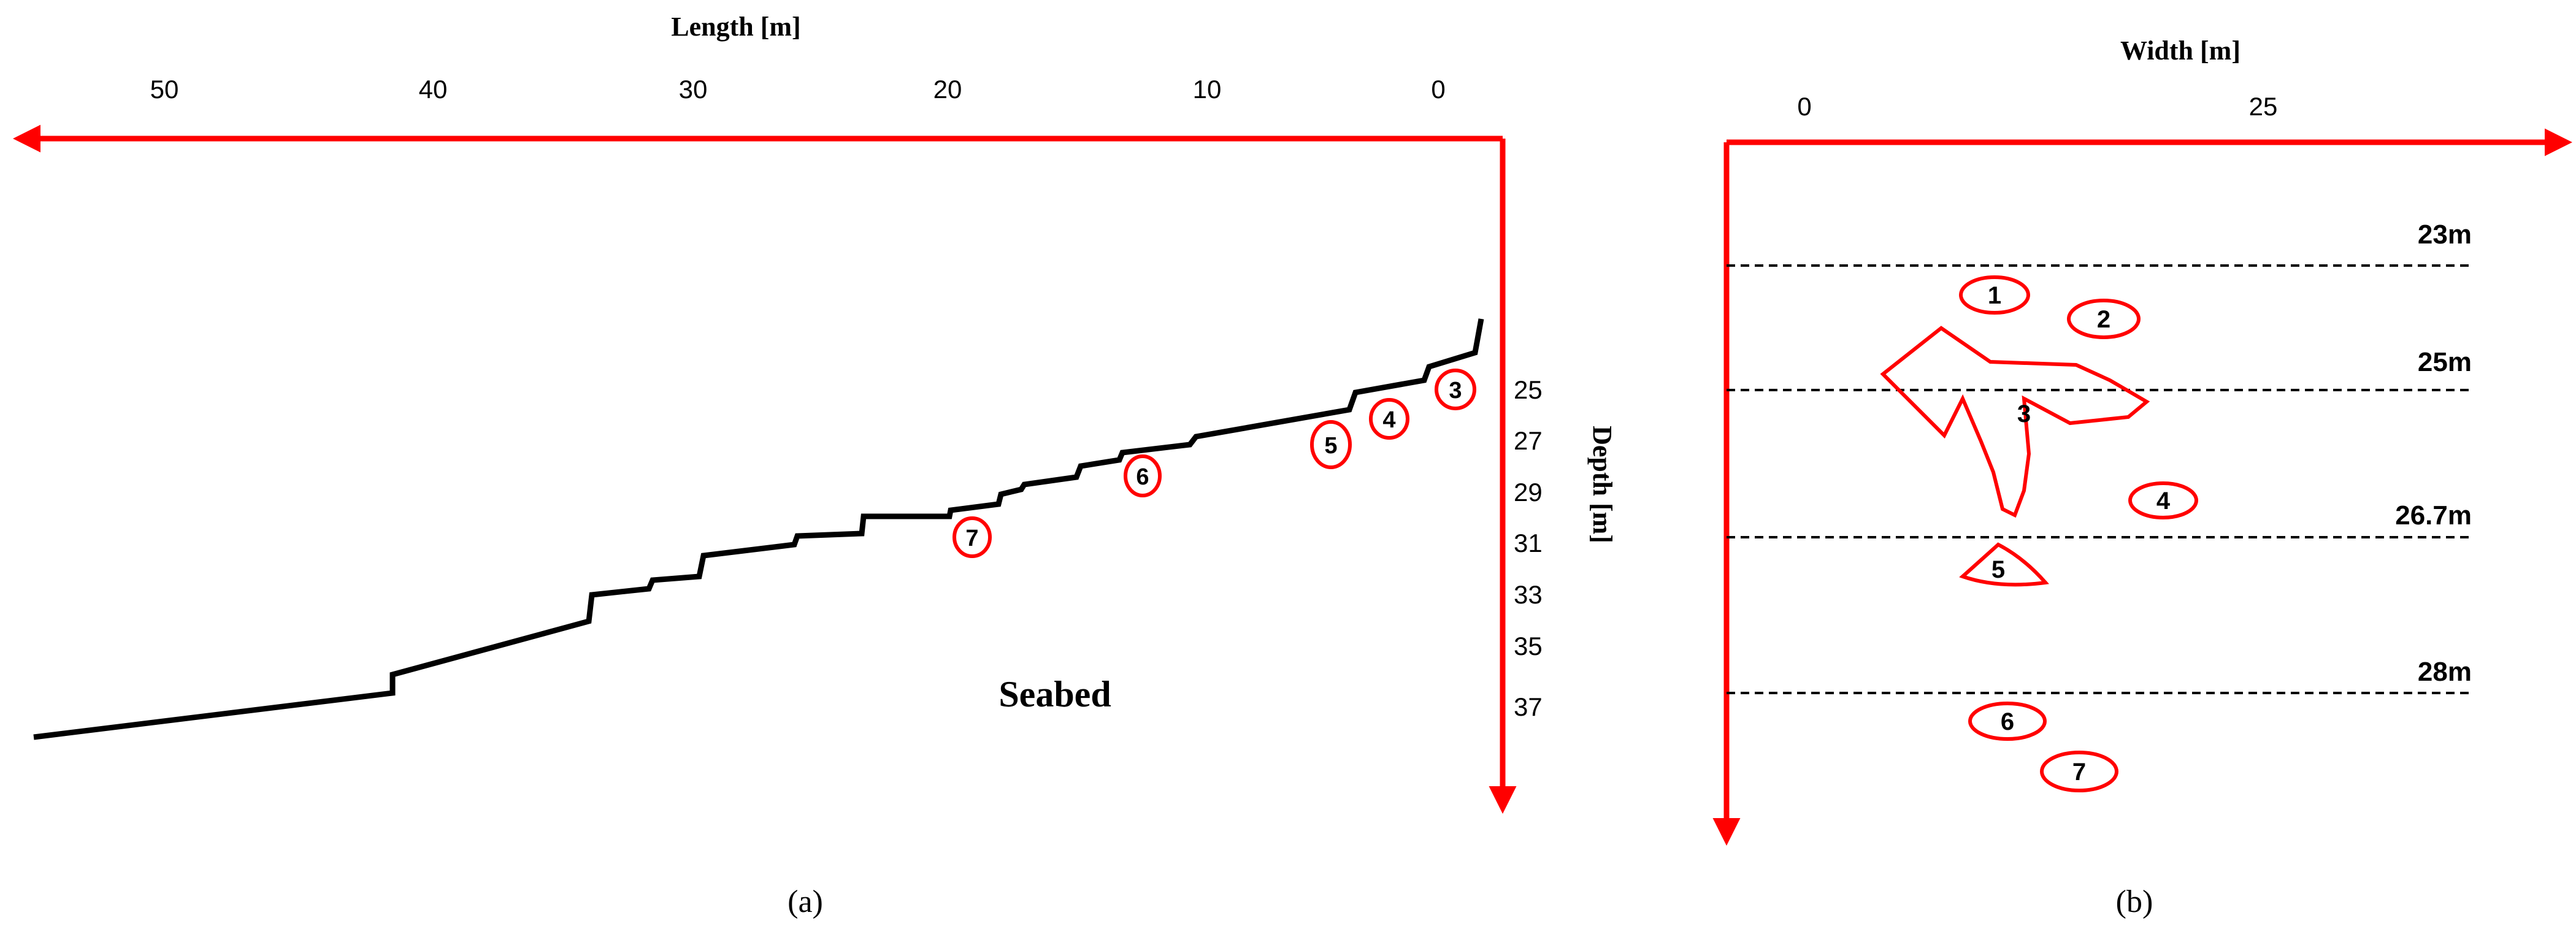 Image resolution: width=2576 pixels, height=934 pixels. What do you see at coordinates (1528, 441) in the screenshot?
I see `panel-a-y-tick: 27` at bounding box center [1528, 441].